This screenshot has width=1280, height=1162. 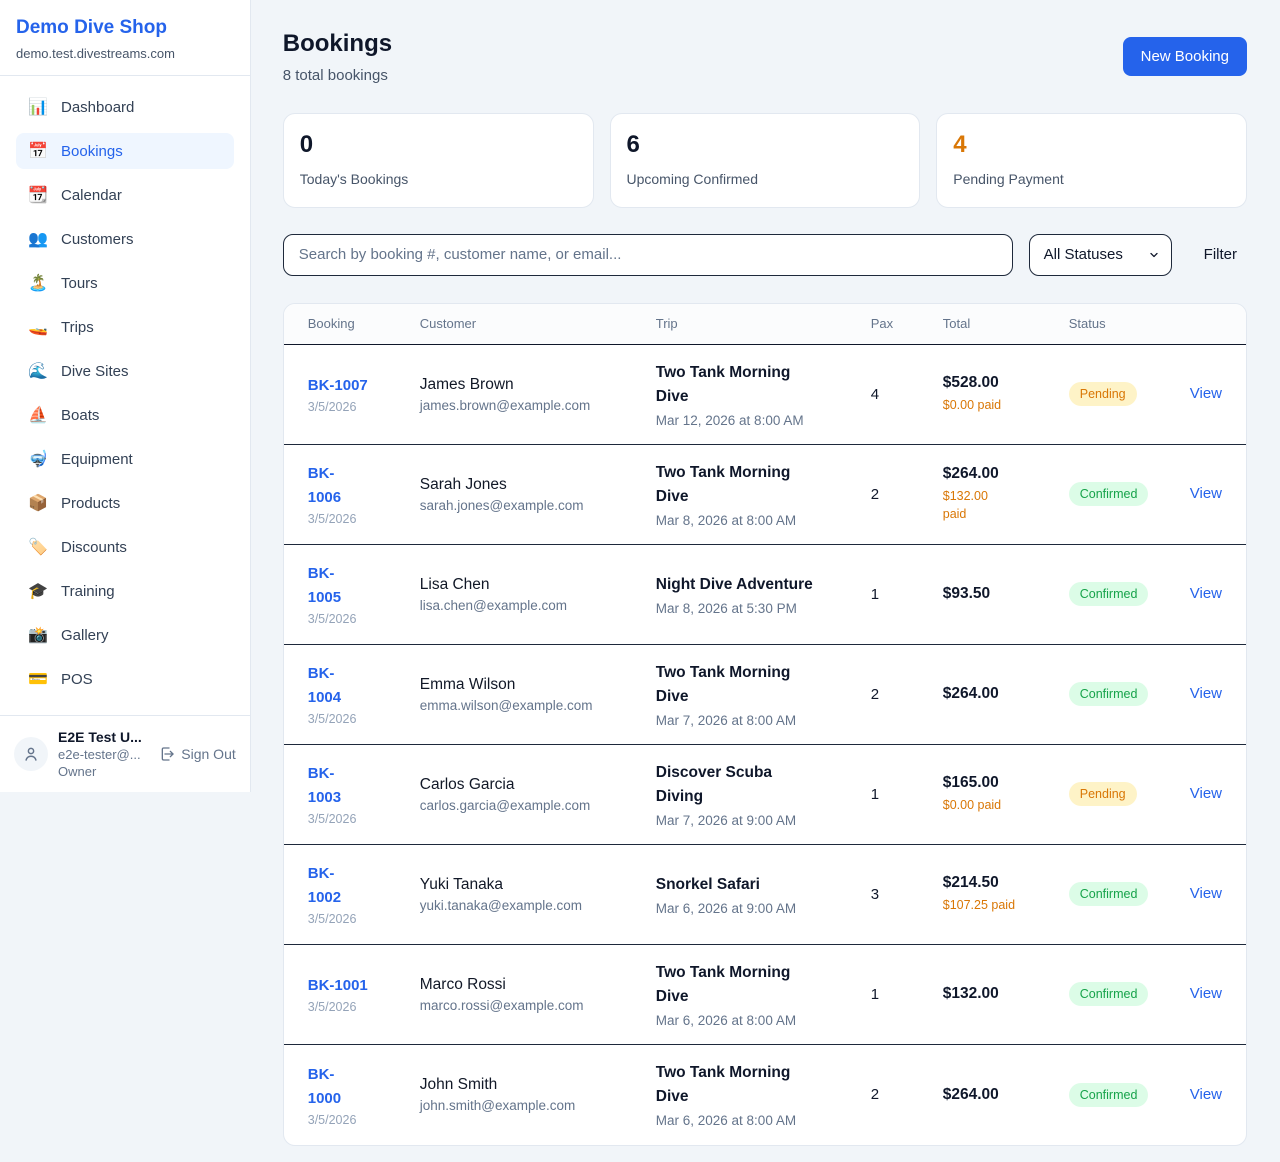 What do you see at coordinates (734, 584) in the screenshot?
I see `trip-name: Night Dive Adventure` at bounding box center [734, 584].